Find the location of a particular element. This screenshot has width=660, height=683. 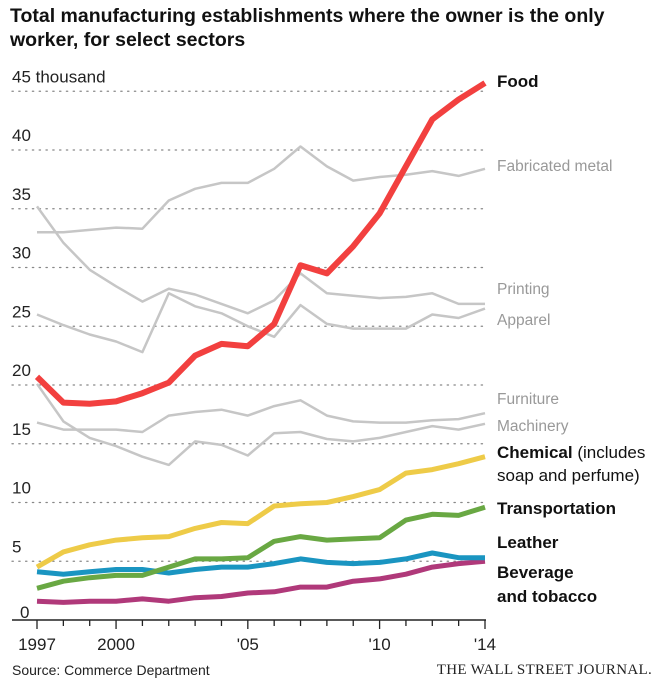

series-line-fabricated-metal is located at coordinates (261, 189).